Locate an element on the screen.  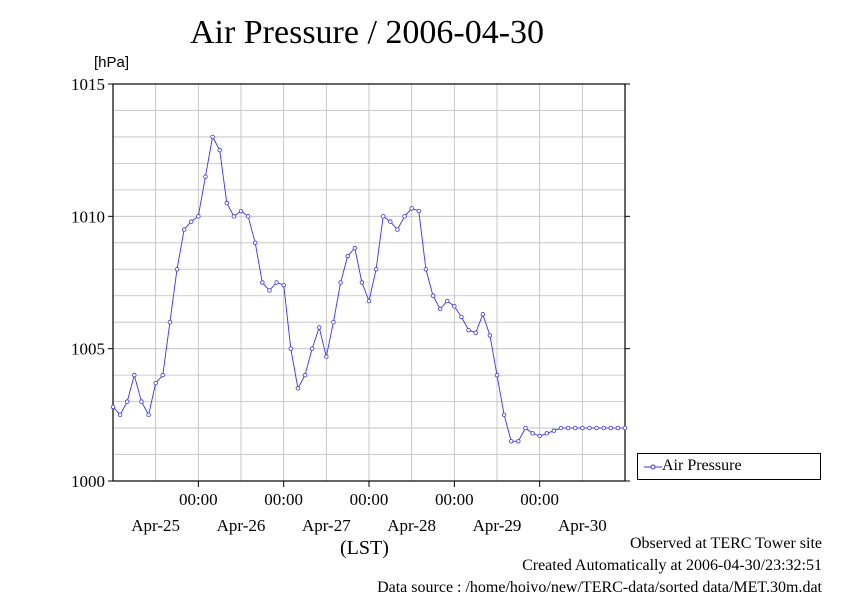
x-date-label: Apr-30 is located at coordinates (582, 525).